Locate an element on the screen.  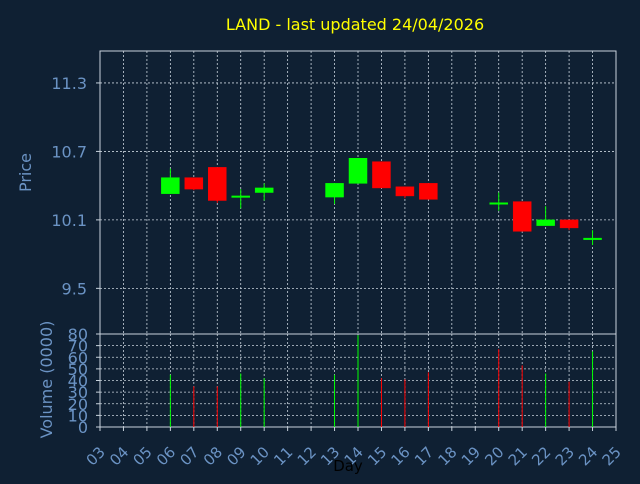
chart-title: LAND - last updated 24/04/2026 is located at coordinates (355, 24).